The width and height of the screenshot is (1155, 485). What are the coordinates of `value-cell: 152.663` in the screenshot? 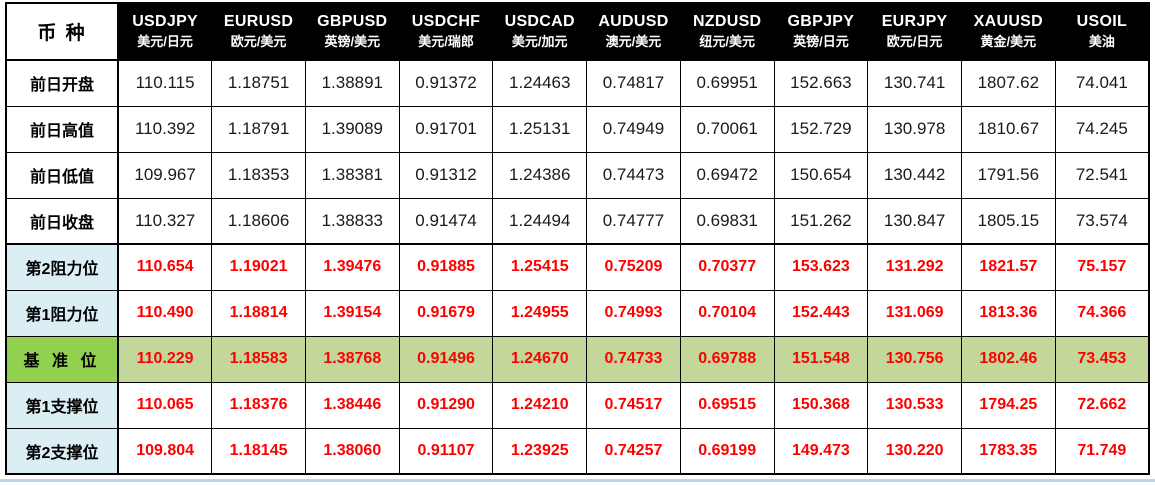 It's located at (821, 83).